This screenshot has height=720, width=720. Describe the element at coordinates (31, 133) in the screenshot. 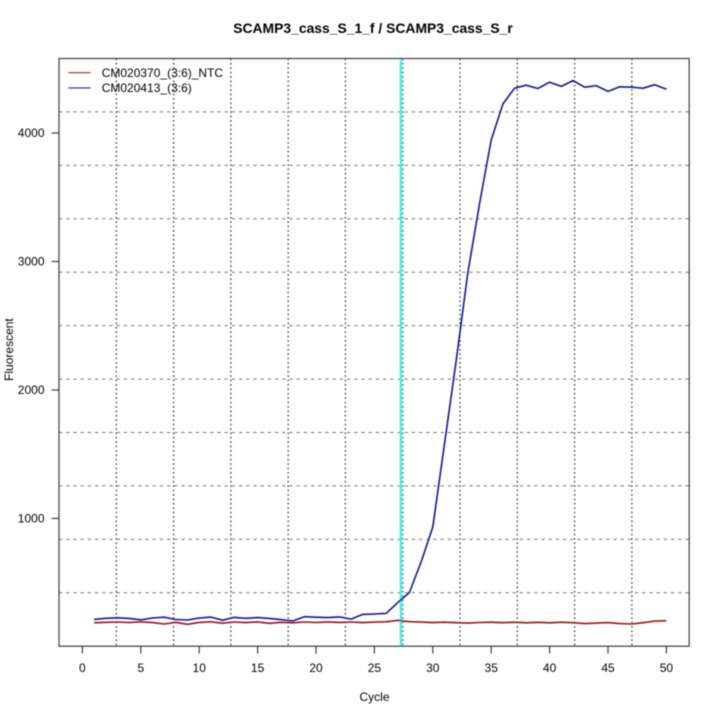

I see `svg-text: 4000` at that location.